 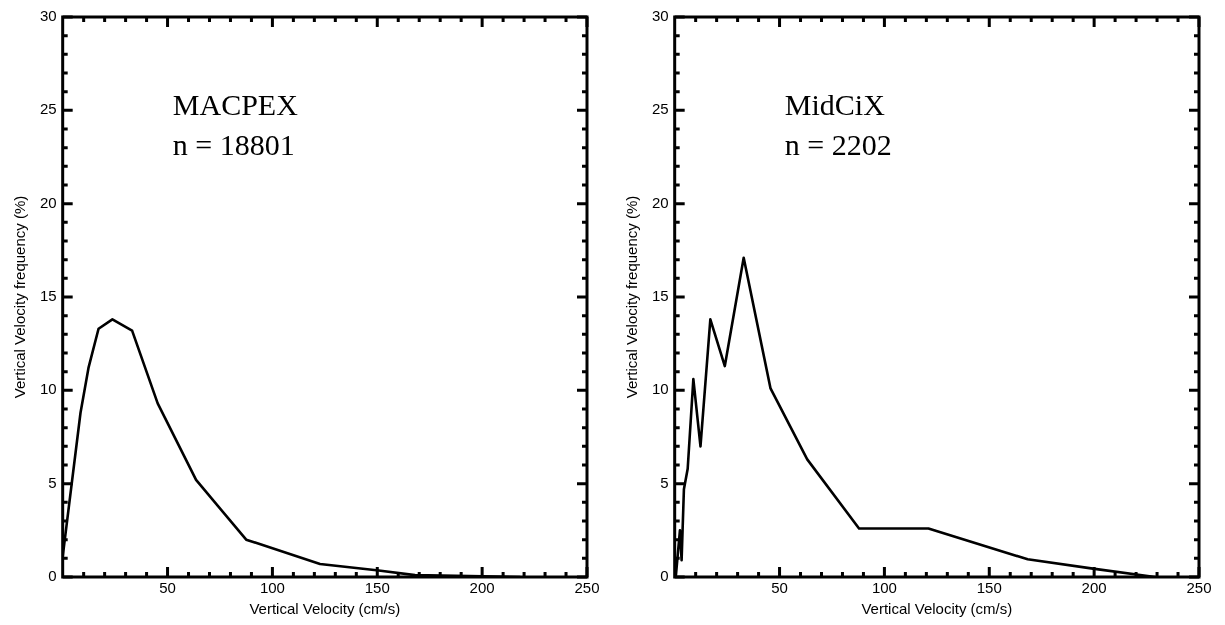 I want to click on annotation: MidCiX, so click(x=835, y=104).